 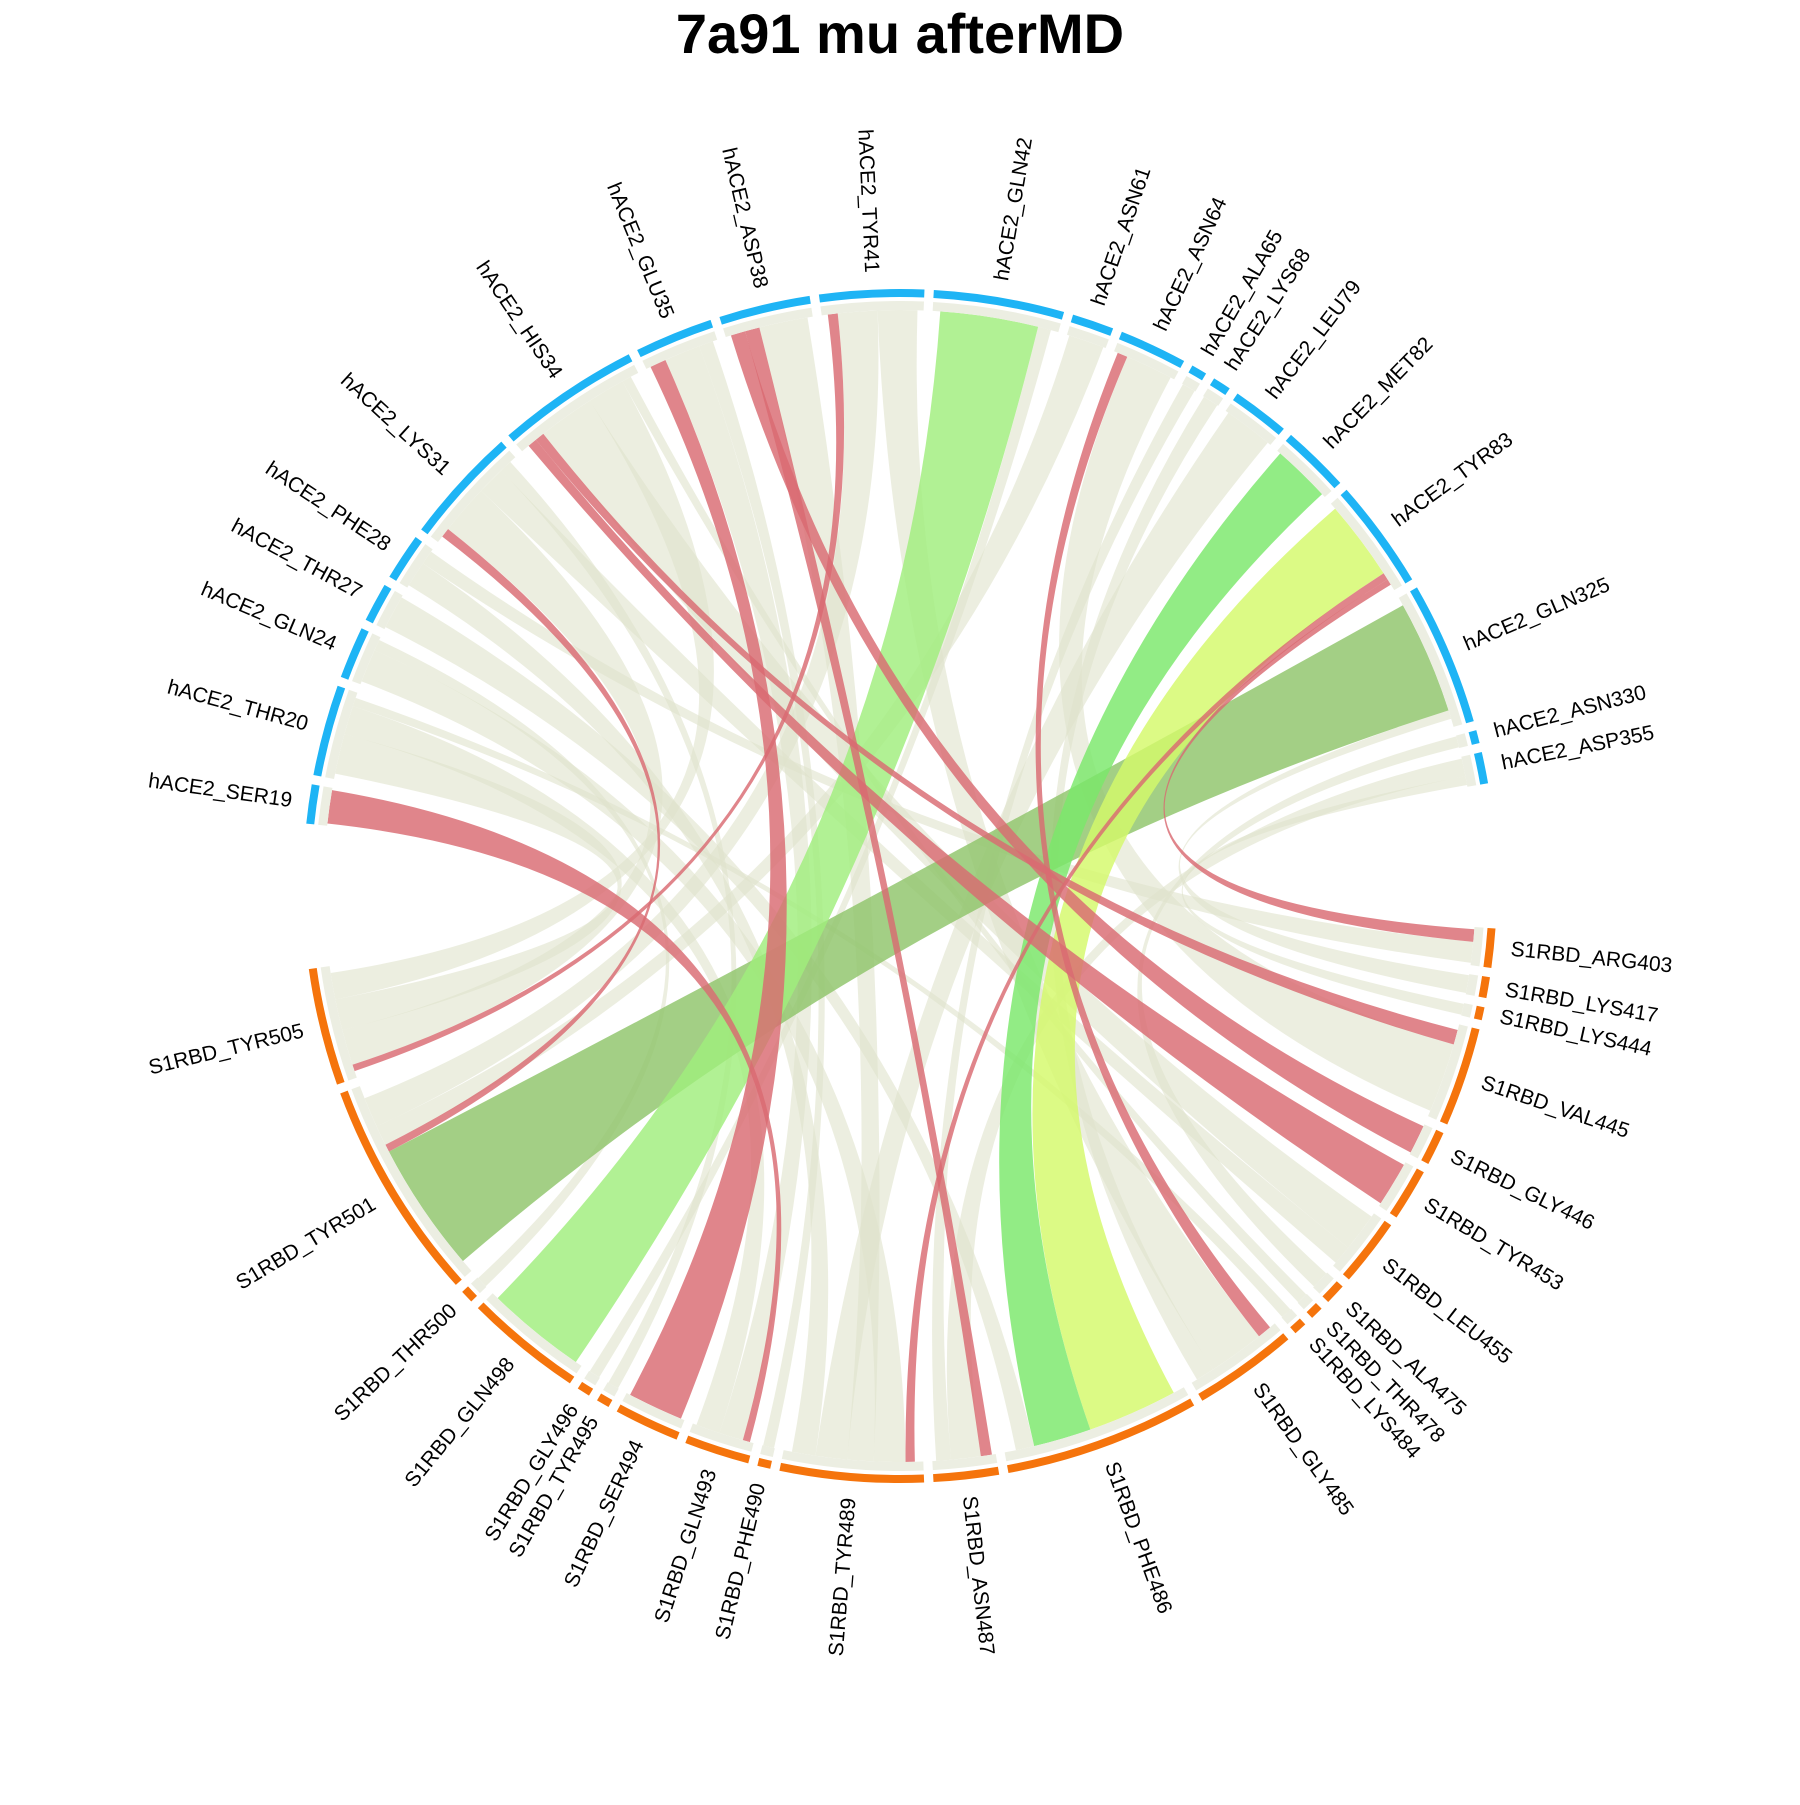 I want to click on sector-track-hace2-leu79, so click(x=1258, y=414).